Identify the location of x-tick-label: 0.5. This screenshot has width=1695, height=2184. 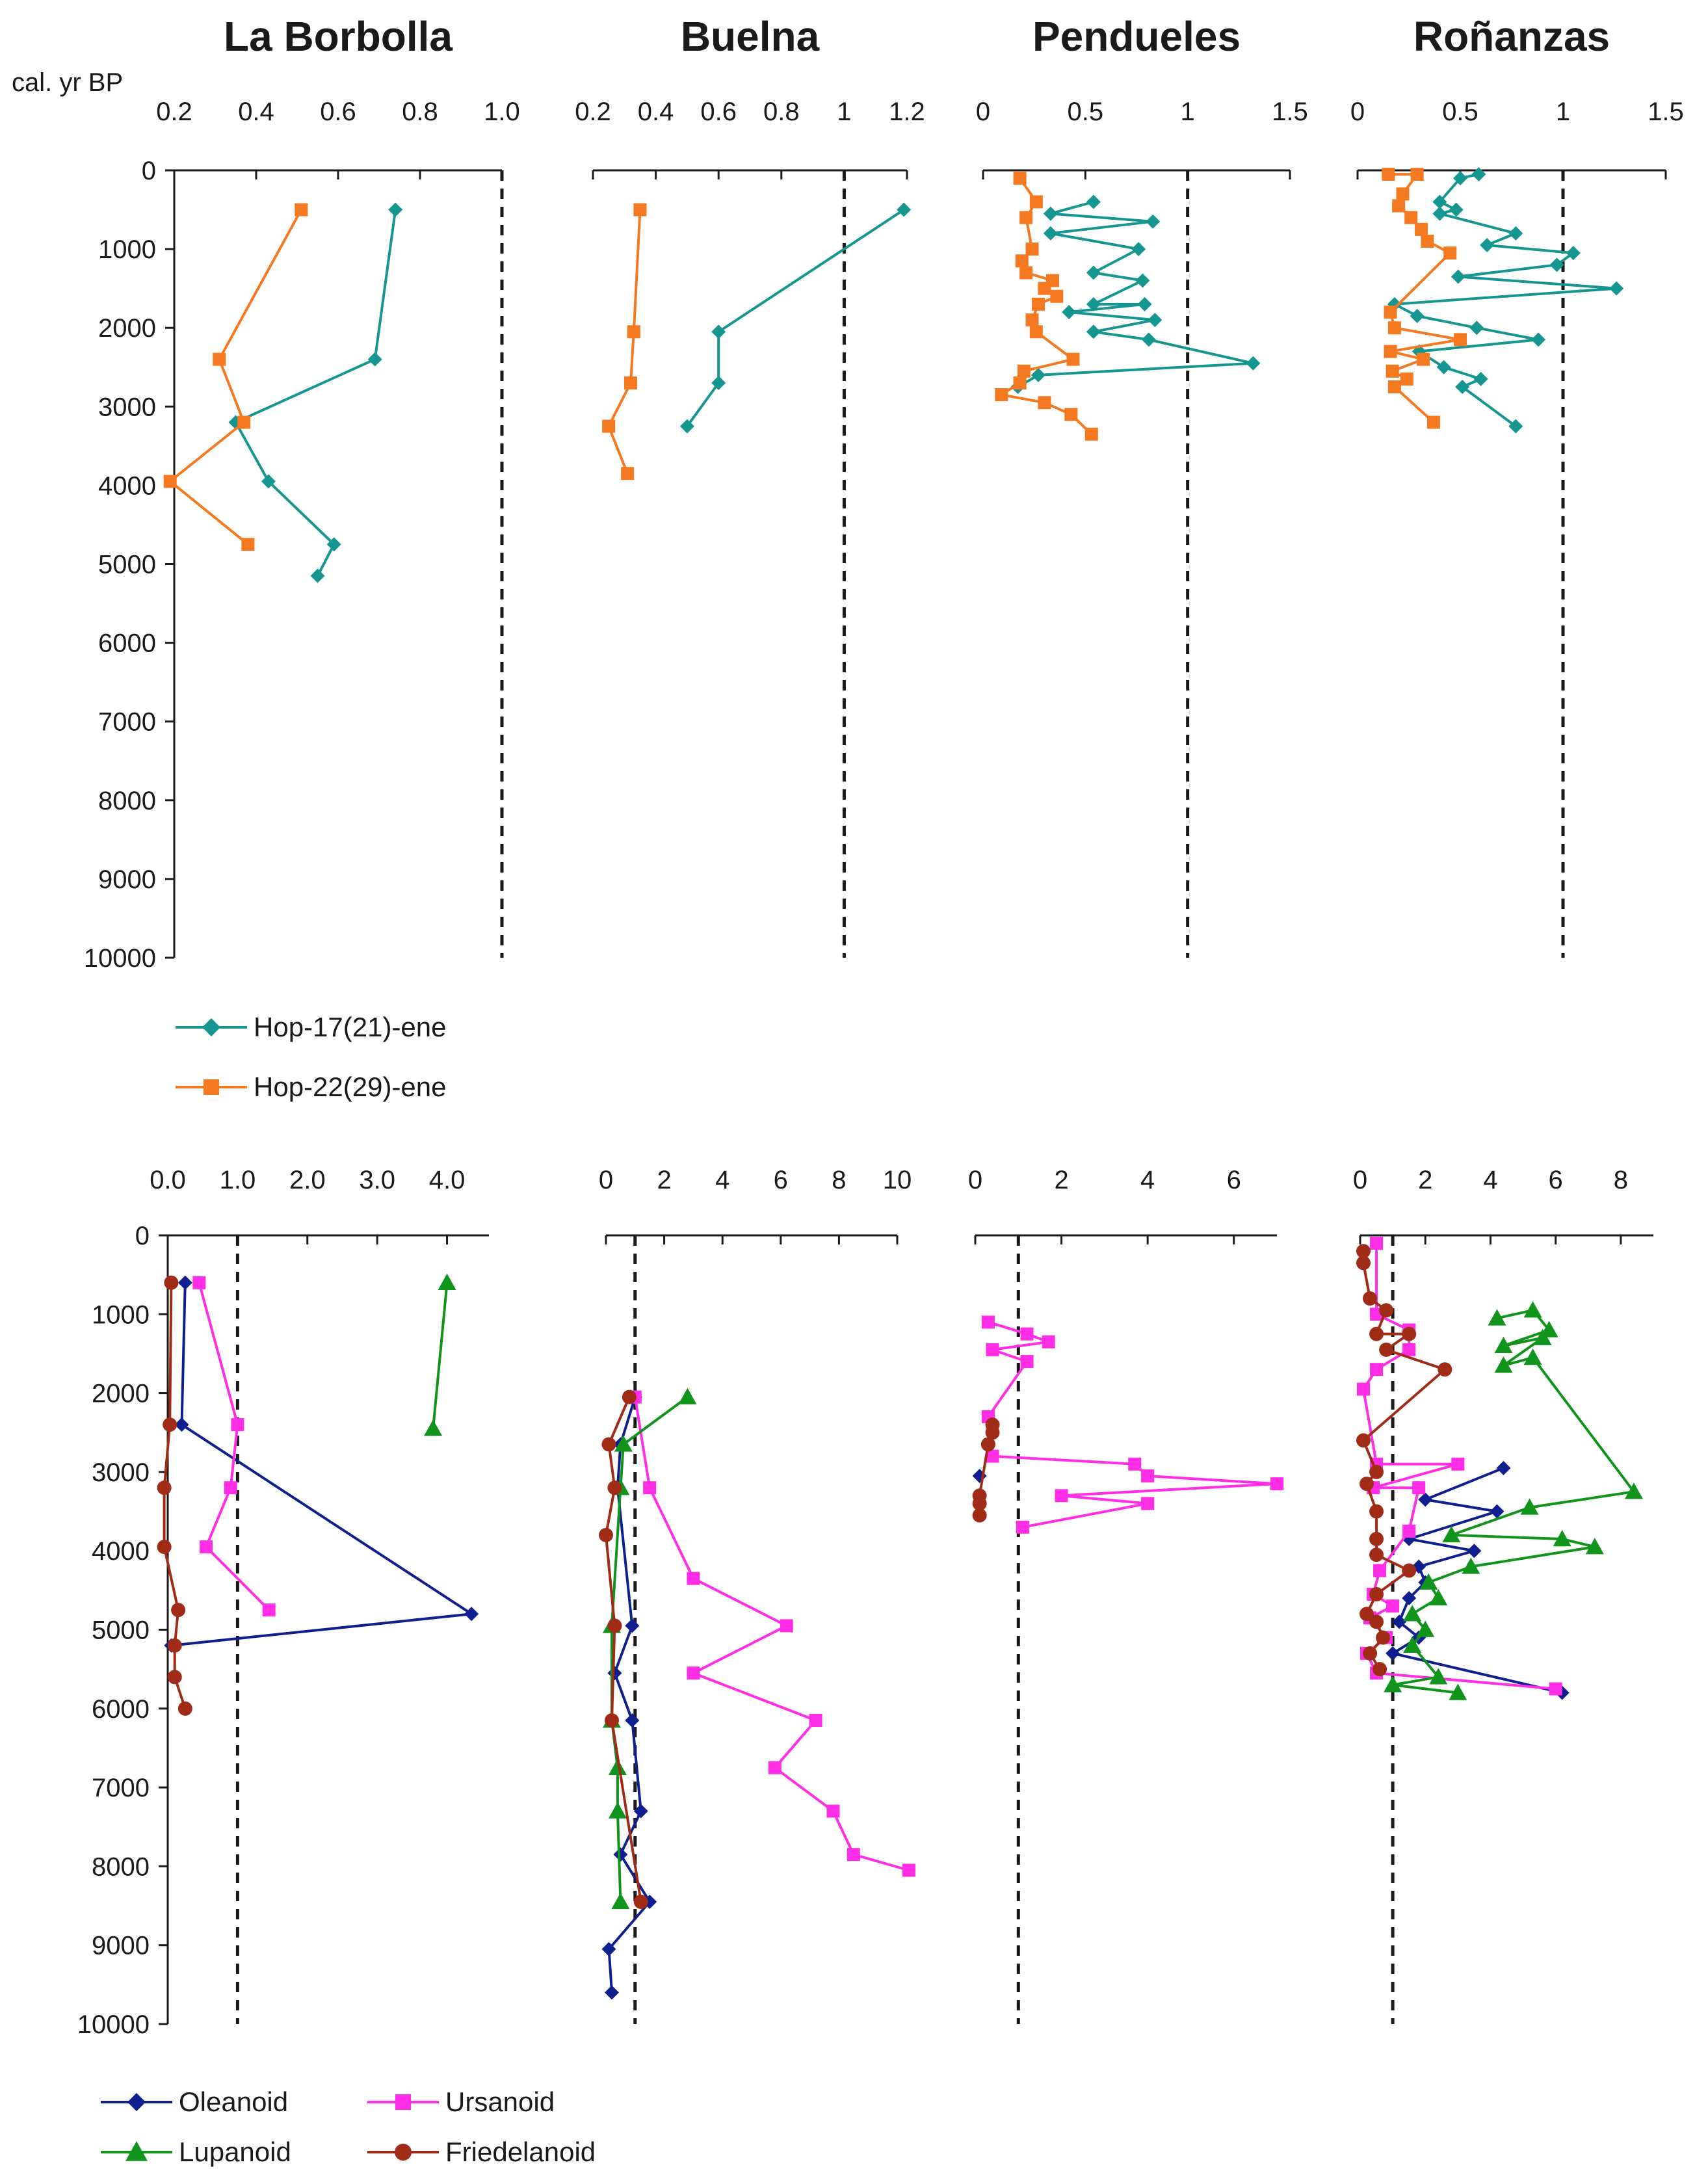
(1086, 112).